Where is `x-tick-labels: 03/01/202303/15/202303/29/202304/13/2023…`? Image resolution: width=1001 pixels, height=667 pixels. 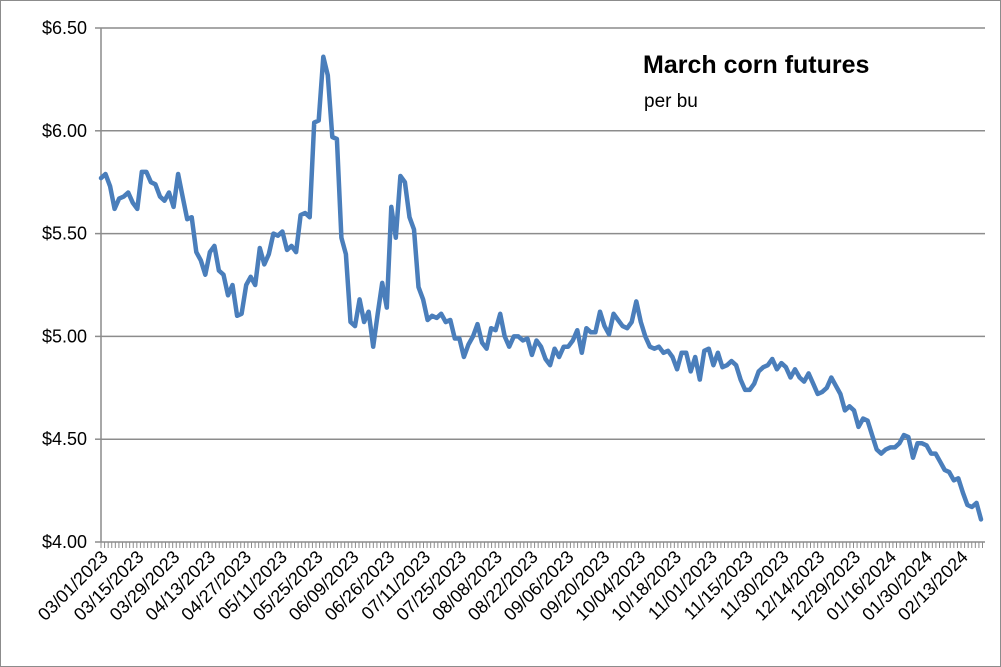 x-tick-labels: 03/01/202303/15/202303/29/202304/13/2023… is located at coordinates (503, 586).